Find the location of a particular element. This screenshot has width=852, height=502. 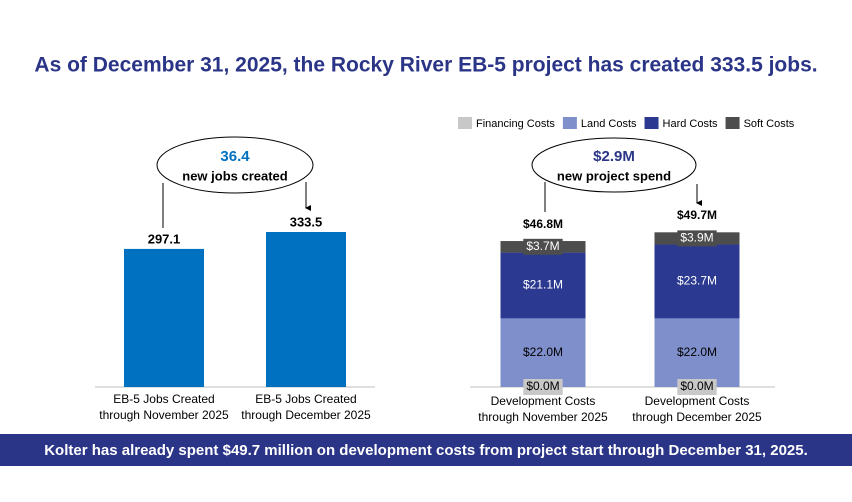

annotation-value: 36.4 is located at coordinates (235, 156).